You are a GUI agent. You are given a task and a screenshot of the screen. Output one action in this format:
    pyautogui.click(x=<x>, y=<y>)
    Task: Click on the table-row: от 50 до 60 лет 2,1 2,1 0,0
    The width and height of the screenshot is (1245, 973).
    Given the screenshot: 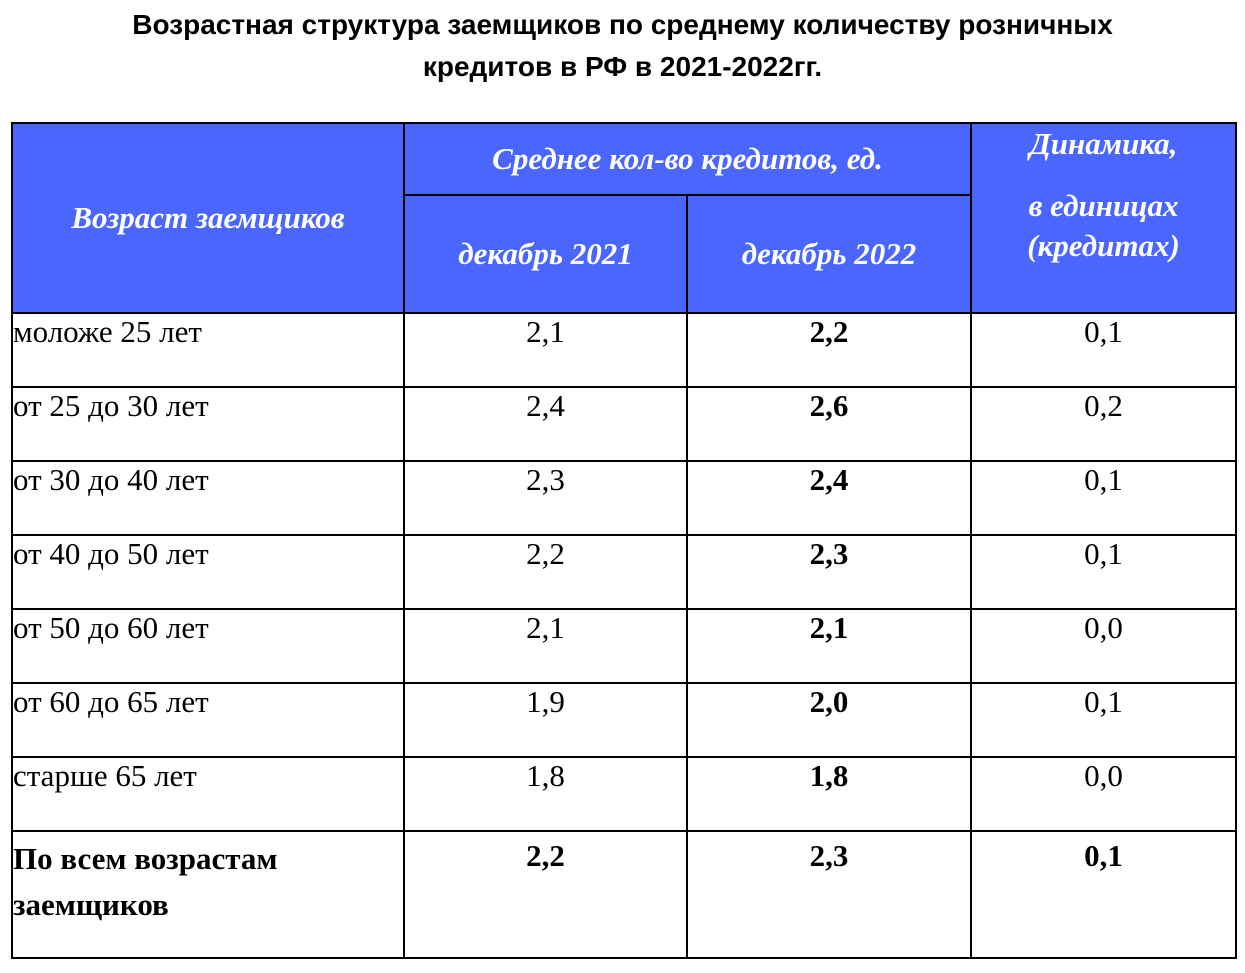 What is the action you would take?
    pyautogui.click(x=624, y=646)
    